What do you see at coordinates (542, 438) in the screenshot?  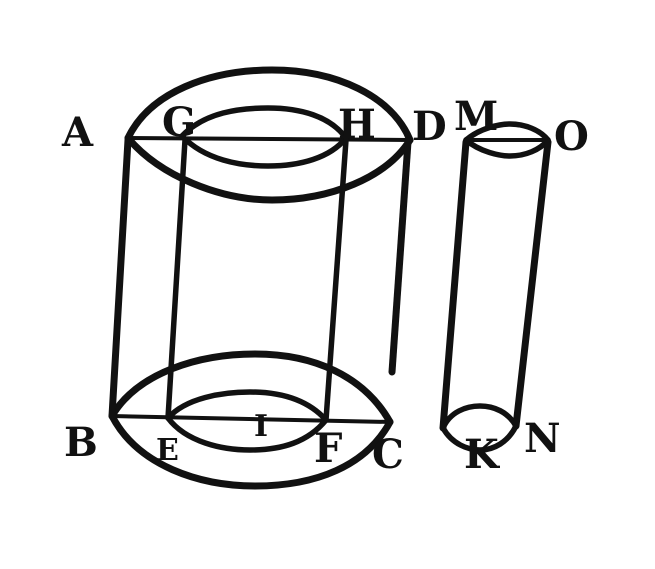 I see `label-N: N` at bounding box center [542, 438].